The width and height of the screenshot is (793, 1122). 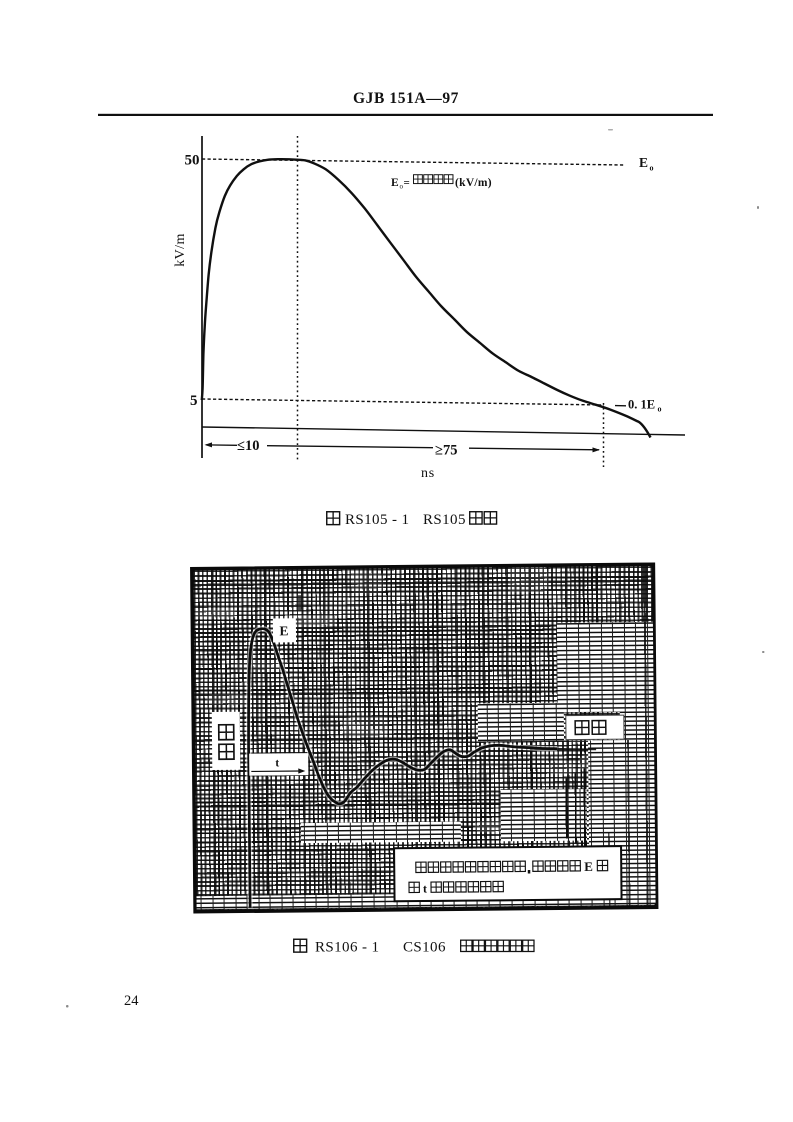 What do you see at coordinates (428, 473) in the screenshot?
I see `svg-text: ns` at bounding box center [428, 473].